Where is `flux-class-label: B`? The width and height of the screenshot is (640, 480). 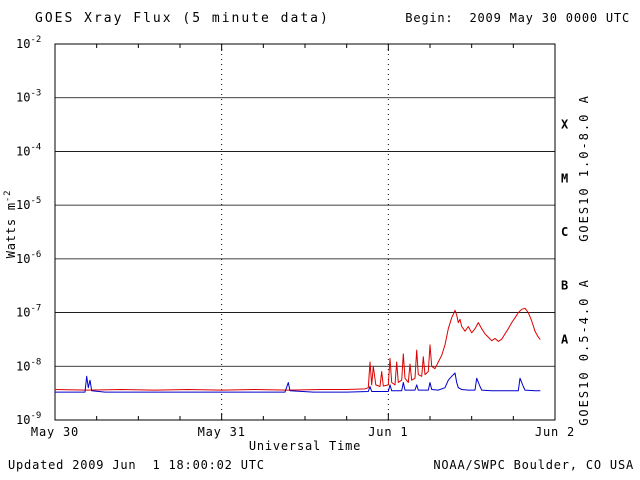 flux-class-label: B is located at coordinates (564, 286).